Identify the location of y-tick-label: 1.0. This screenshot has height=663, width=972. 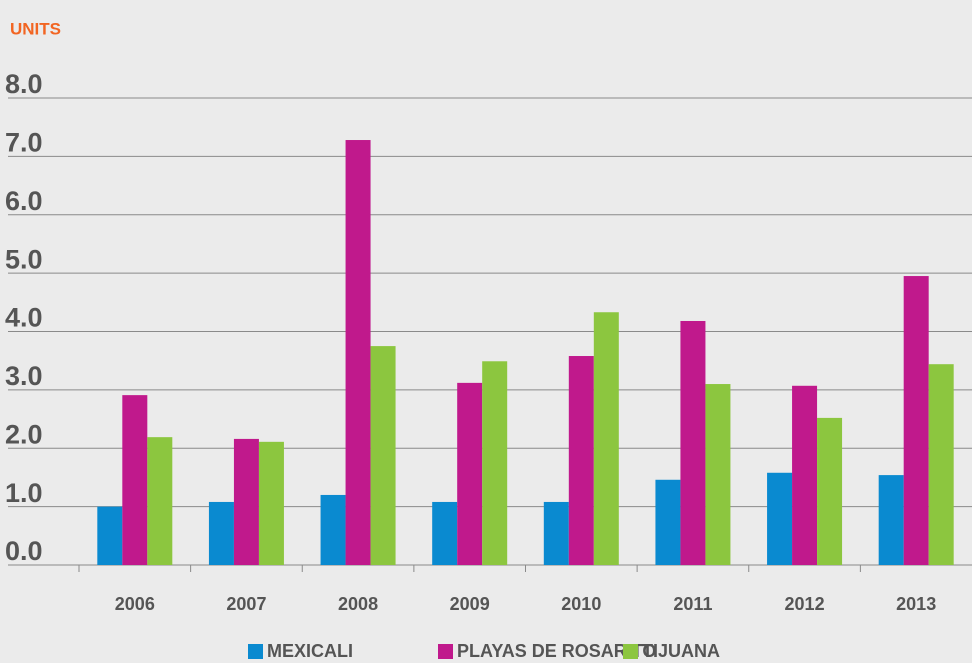
(24, 493).